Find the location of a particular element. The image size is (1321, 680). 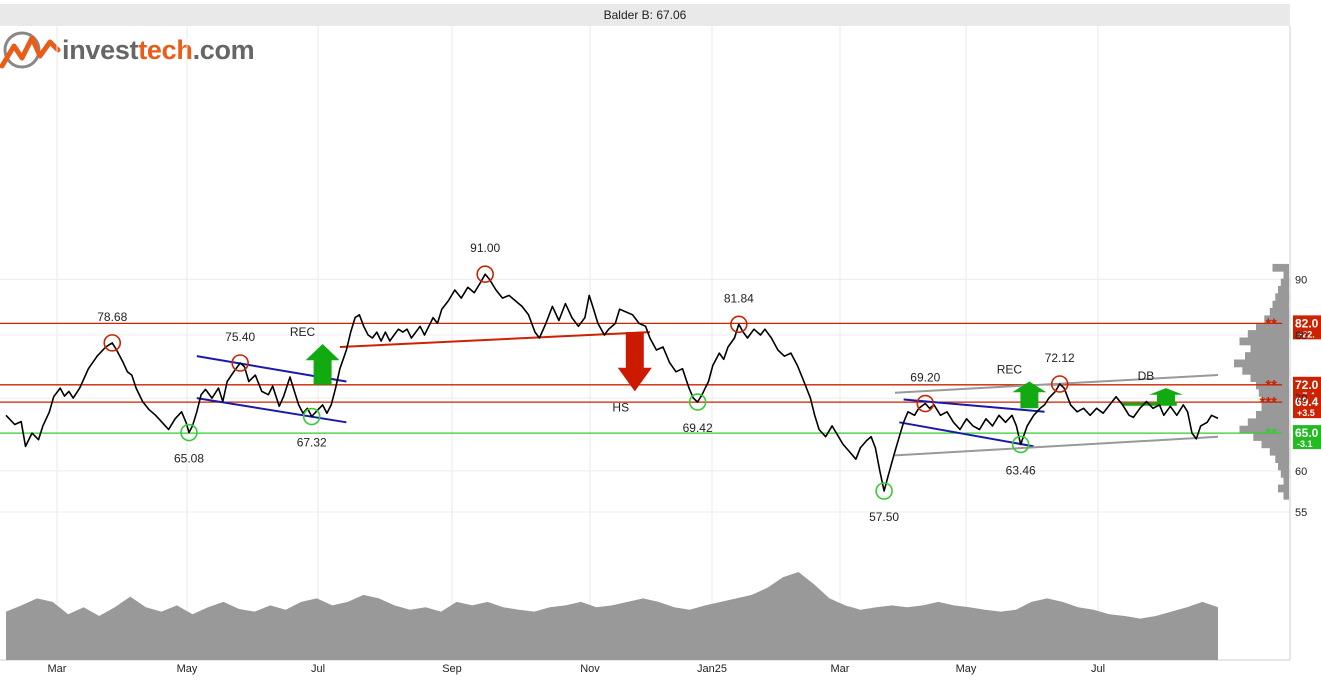

logo-text-part2: tech is located at coordinates (165, 49).